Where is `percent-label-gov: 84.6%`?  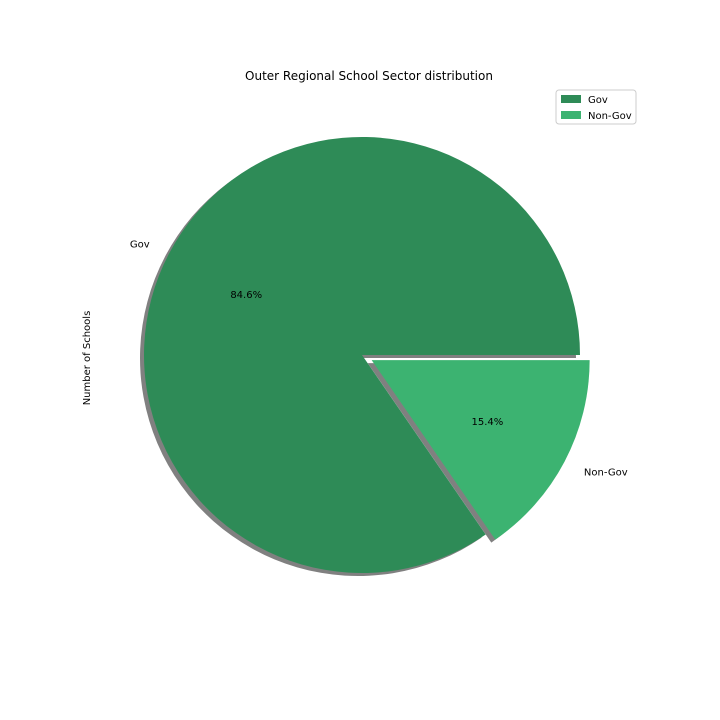
percent-label-gov: 84.6% is located at coordinates (246, 295).